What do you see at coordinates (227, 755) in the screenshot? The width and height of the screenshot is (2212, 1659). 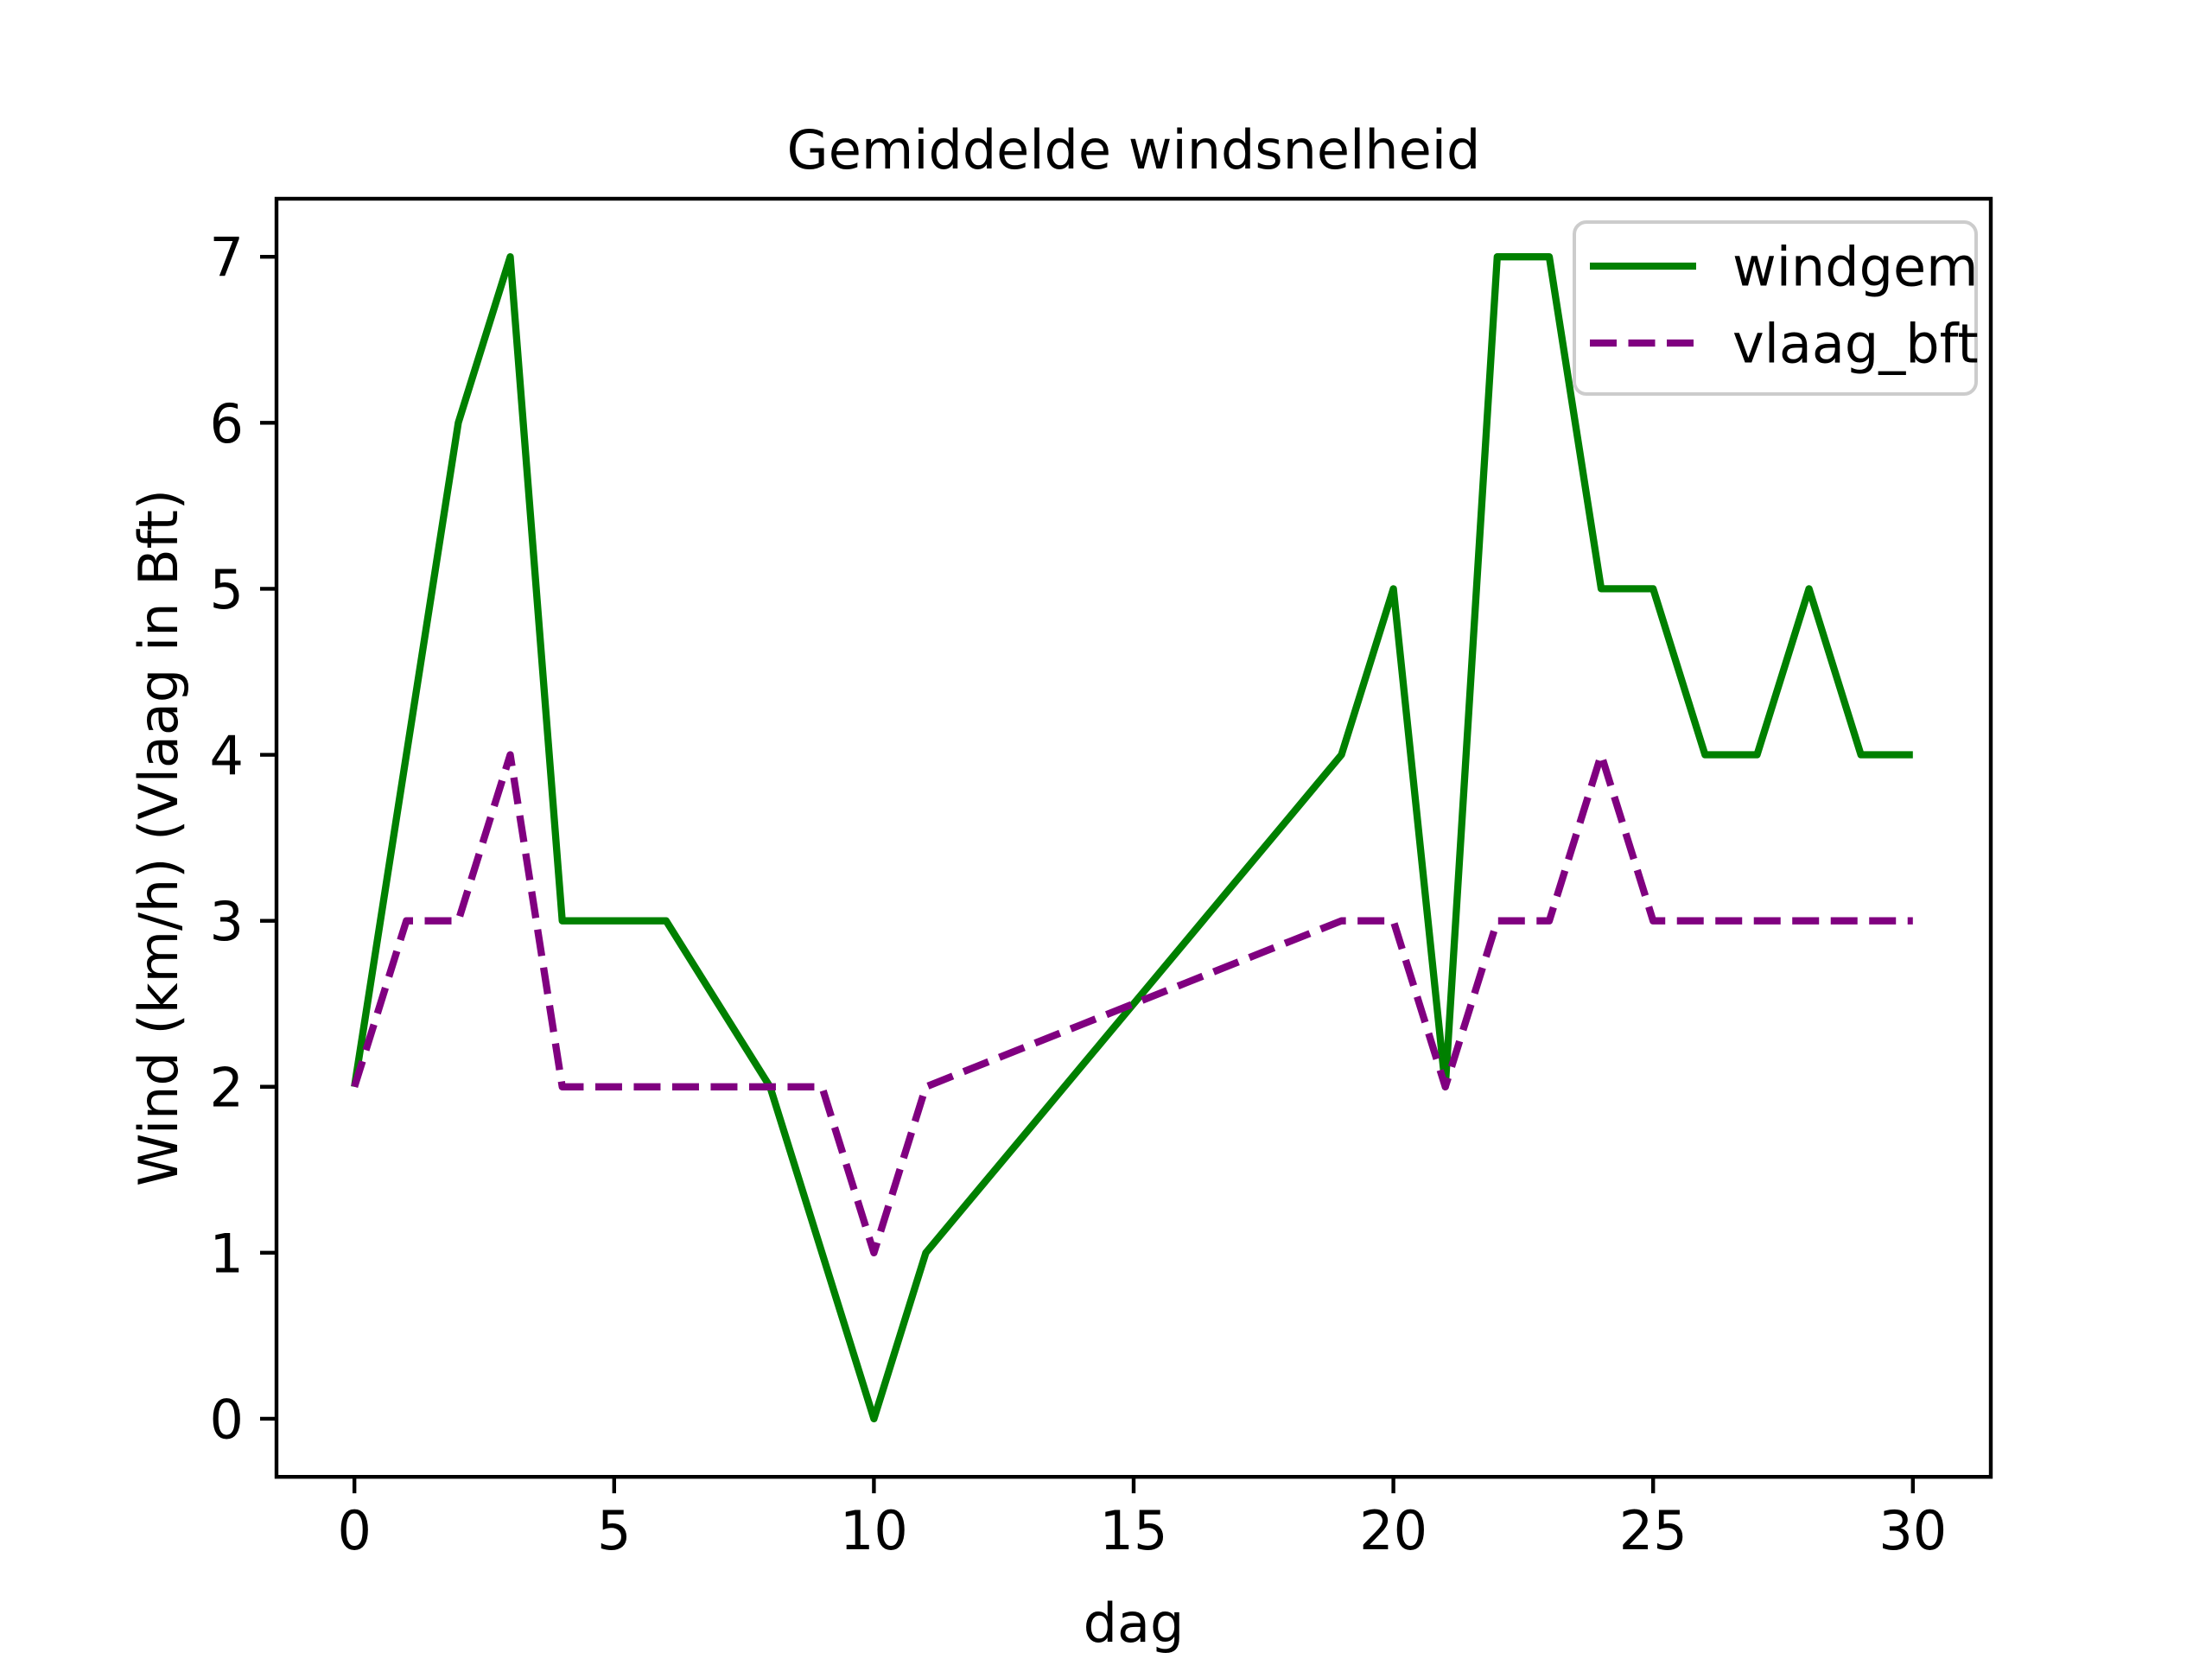 I see `y-tick-label: 4` at bounding box center [227, 755].